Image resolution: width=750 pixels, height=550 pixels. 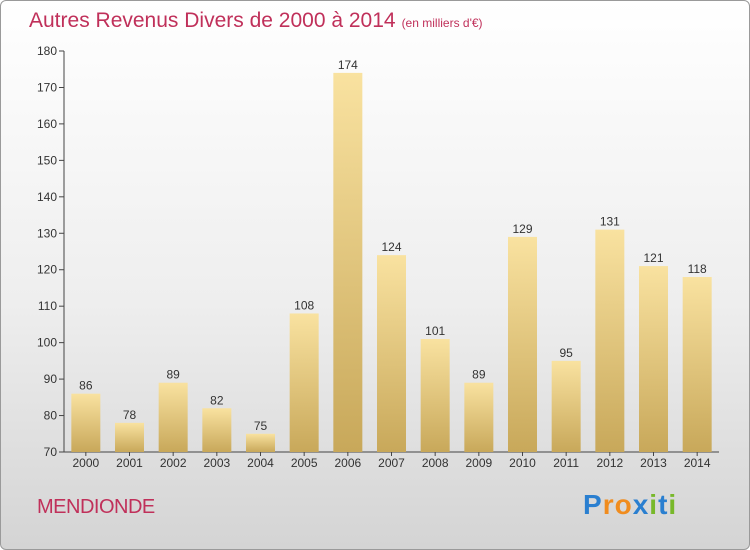 I want to click on x-tick-label: 2004, so click(x=260, y=463).